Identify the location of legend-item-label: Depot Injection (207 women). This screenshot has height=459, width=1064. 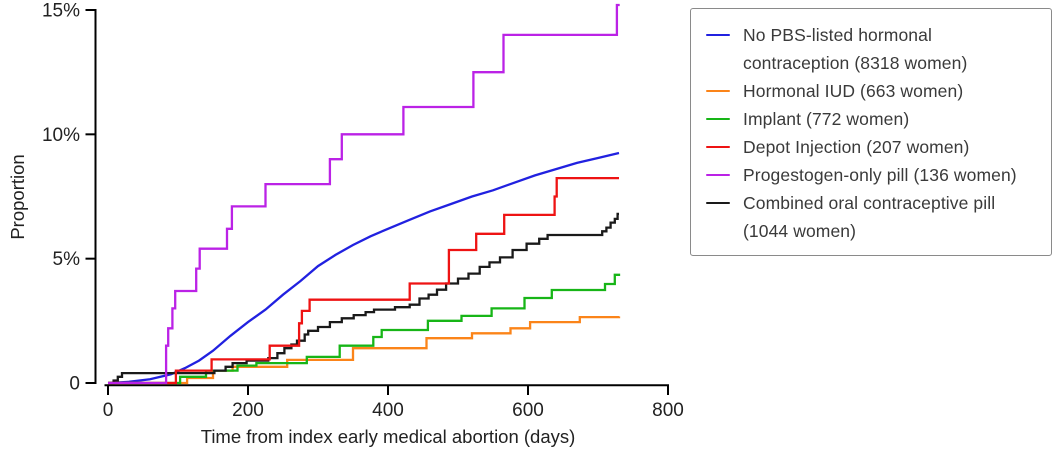
(856, 147).